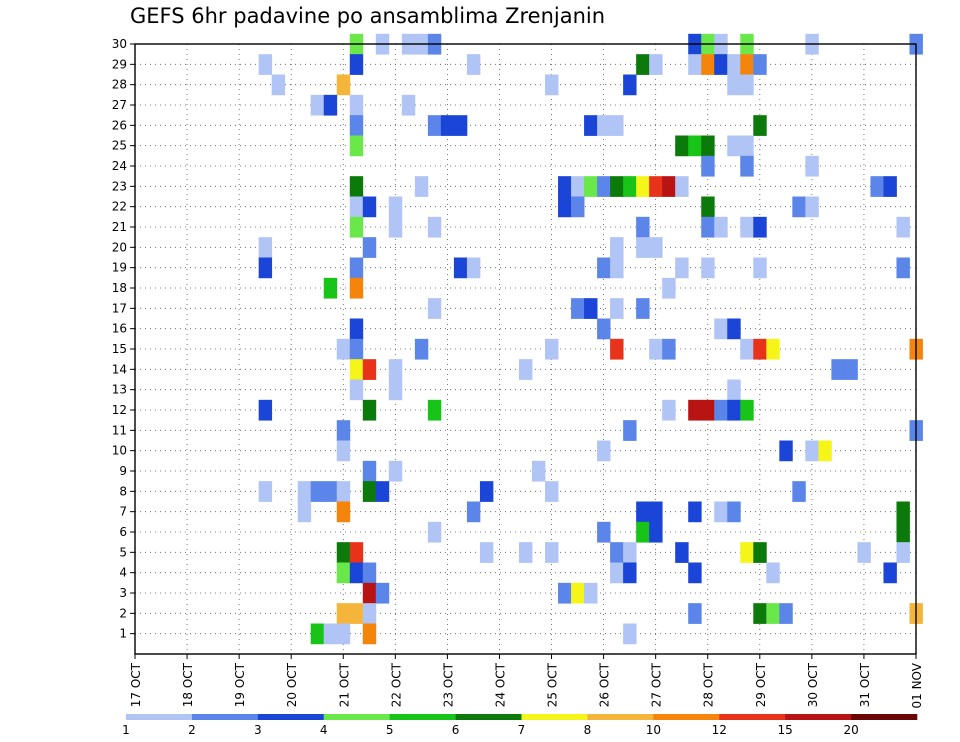  Describe the element at coordinates (123, 471) in the screenshot. I see `y-tick-label: 9` at that location.